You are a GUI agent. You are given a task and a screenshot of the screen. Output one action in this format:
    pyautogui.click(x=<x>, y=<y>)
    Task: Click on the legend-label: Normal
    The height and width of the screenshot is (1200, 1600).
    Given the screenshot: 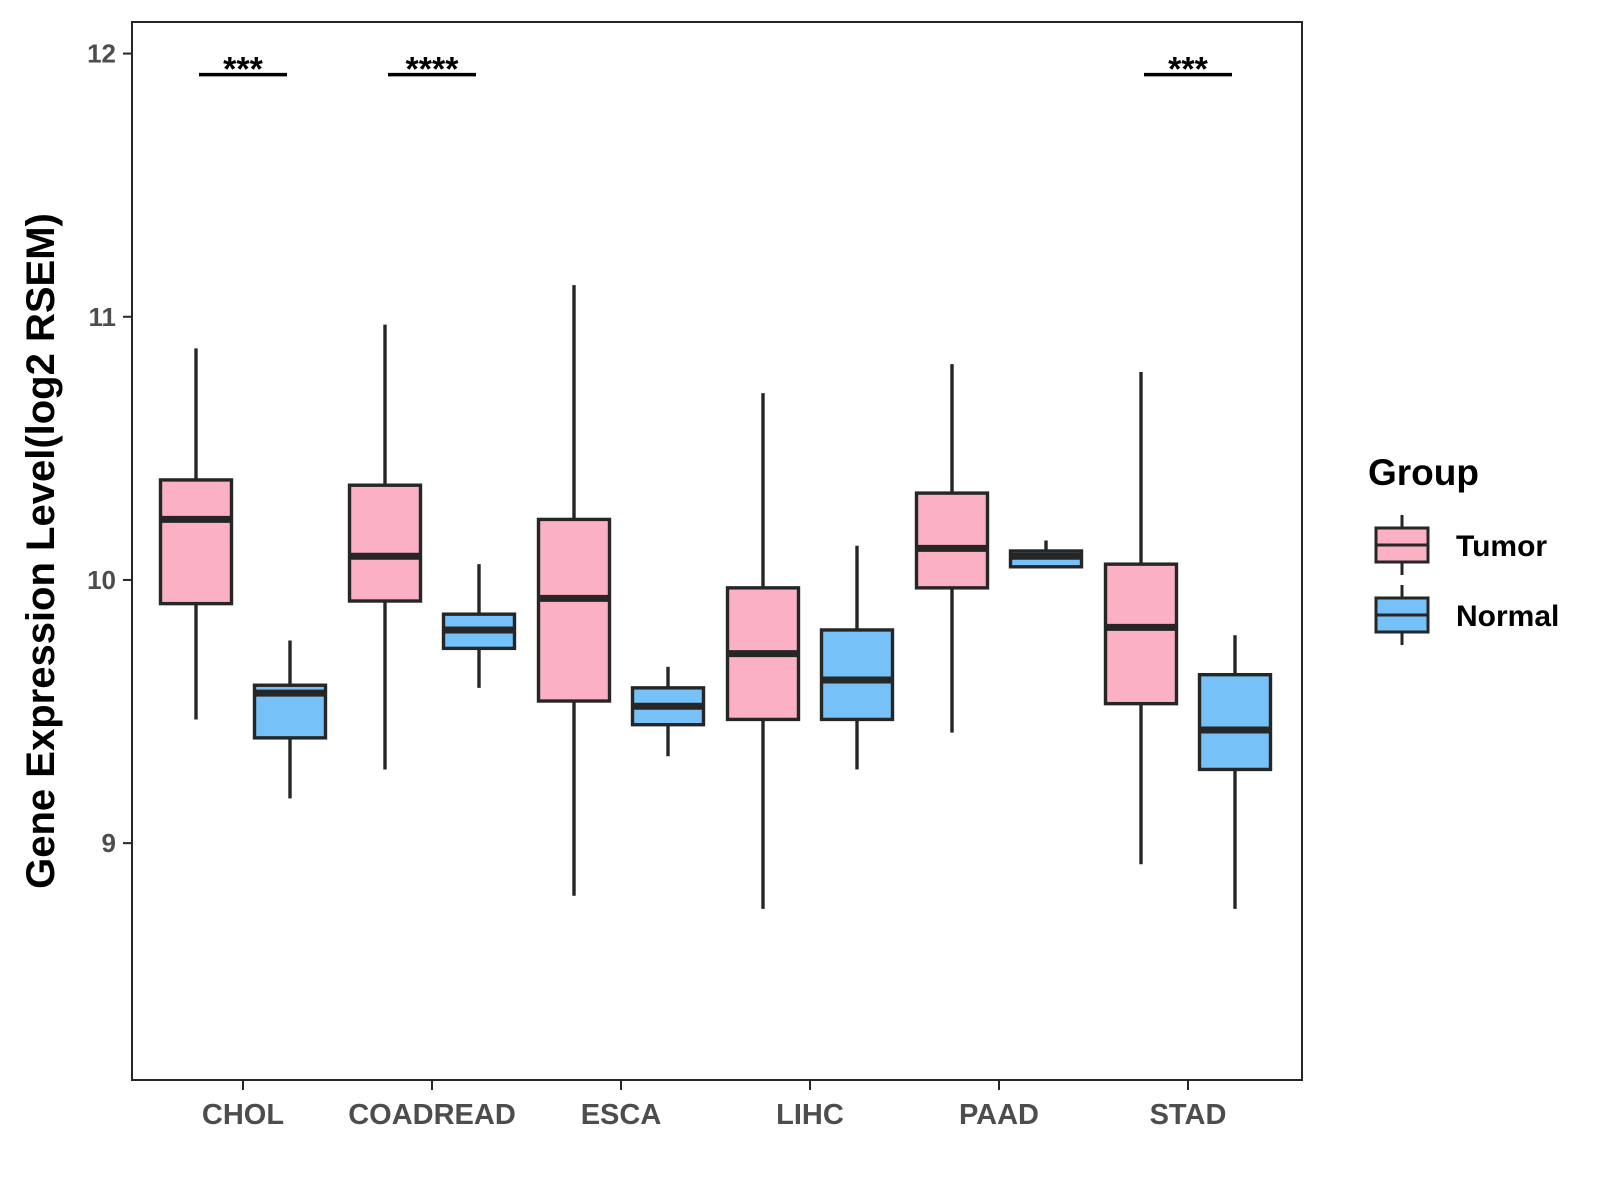 What is the action you would take?
    pyautogui.click(x=1507, y=616)
    